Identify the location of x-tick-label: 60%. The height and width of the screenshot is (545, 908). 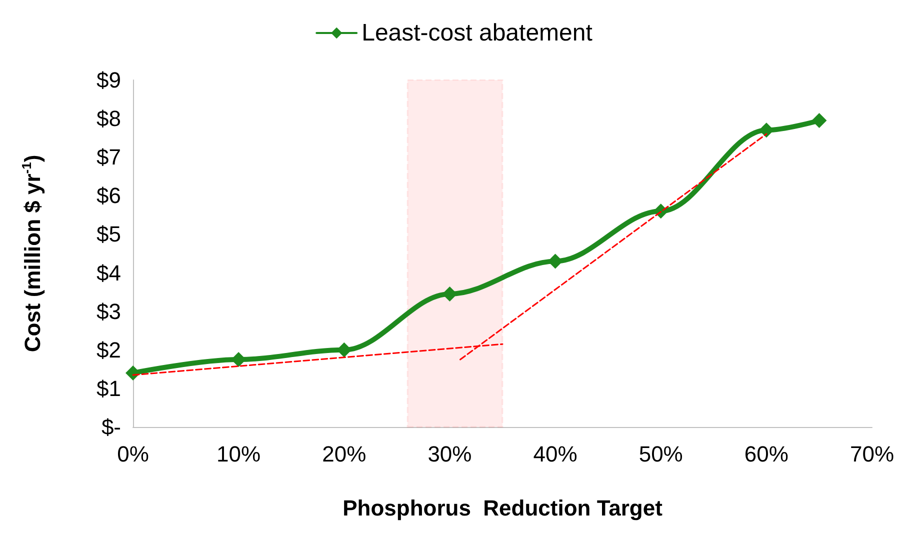
(766, 454).